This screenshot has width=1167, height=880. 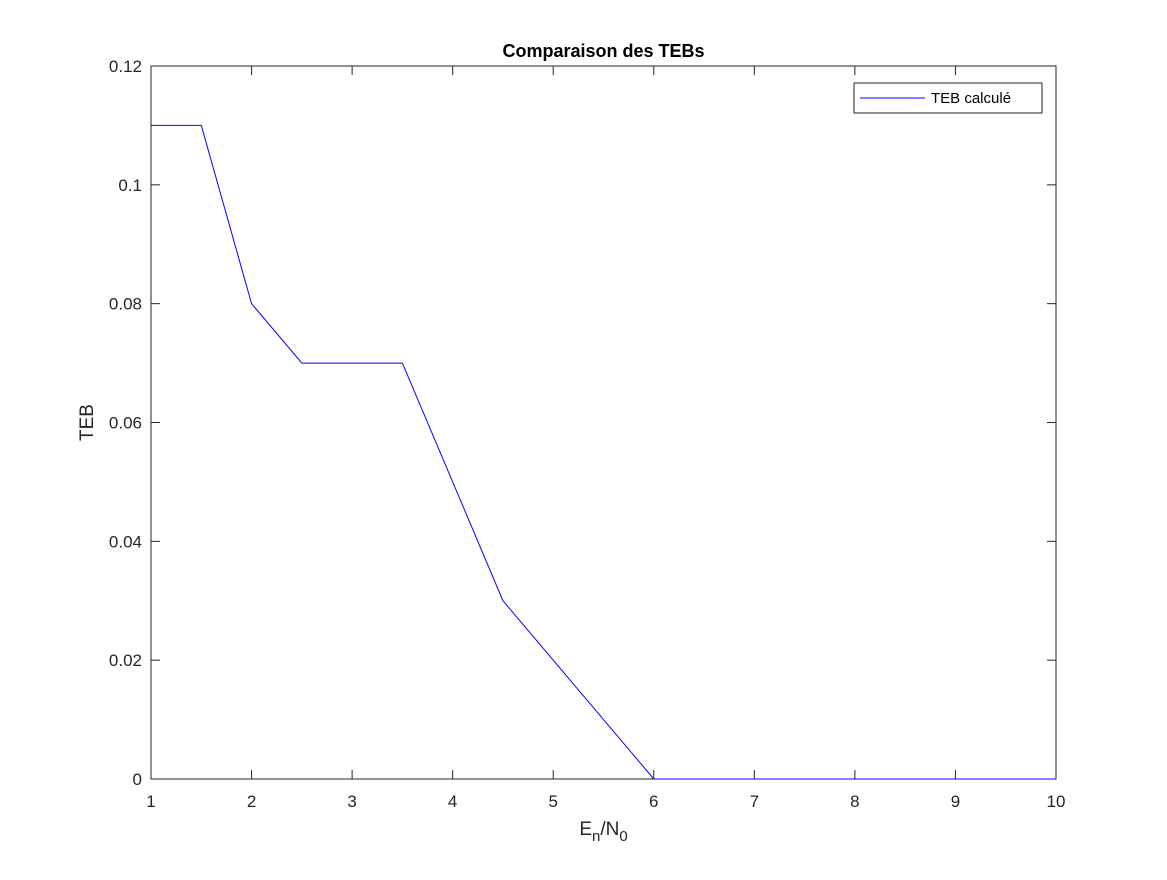 I want to click on x-tick-label: 9, so click(x=955, y=801).